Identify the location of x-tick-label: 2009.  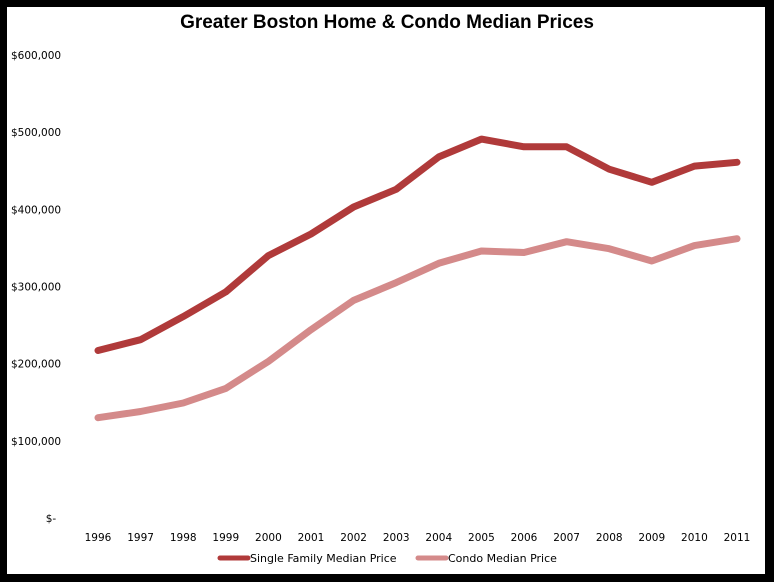
(651, 538).